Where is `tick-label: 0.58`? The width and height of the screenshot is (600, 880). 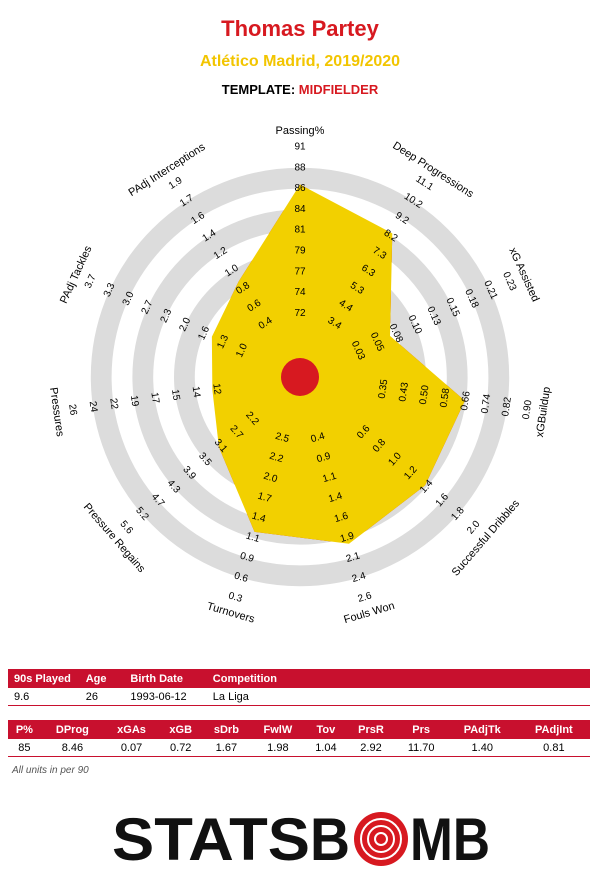 tick-label: 0.58 is located at coordinates (445, 397).